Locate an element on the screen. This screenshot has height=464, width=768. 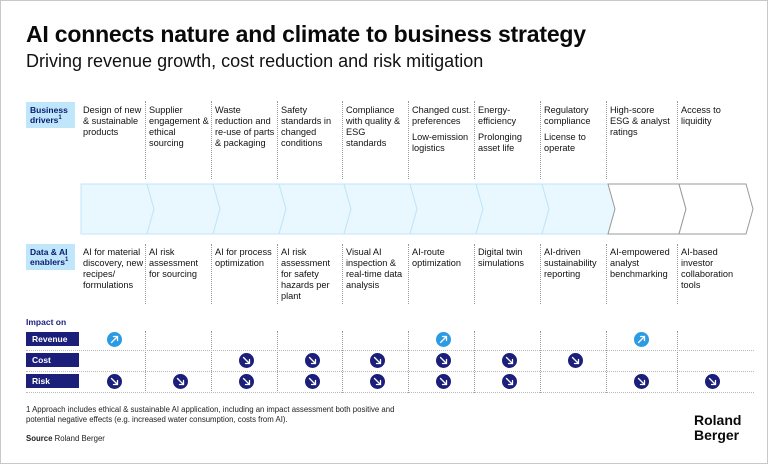
business-driver-text: High-score ESG & analyst ratings is located at coordinates (640, 121).